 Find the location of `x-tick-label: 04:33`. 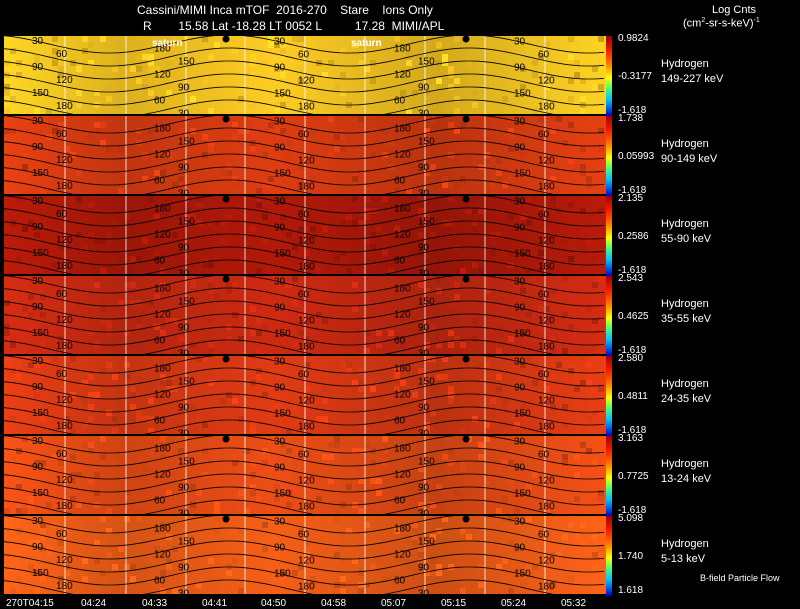

x-tick-label: 04:33 is located at coordinates (155, 603).